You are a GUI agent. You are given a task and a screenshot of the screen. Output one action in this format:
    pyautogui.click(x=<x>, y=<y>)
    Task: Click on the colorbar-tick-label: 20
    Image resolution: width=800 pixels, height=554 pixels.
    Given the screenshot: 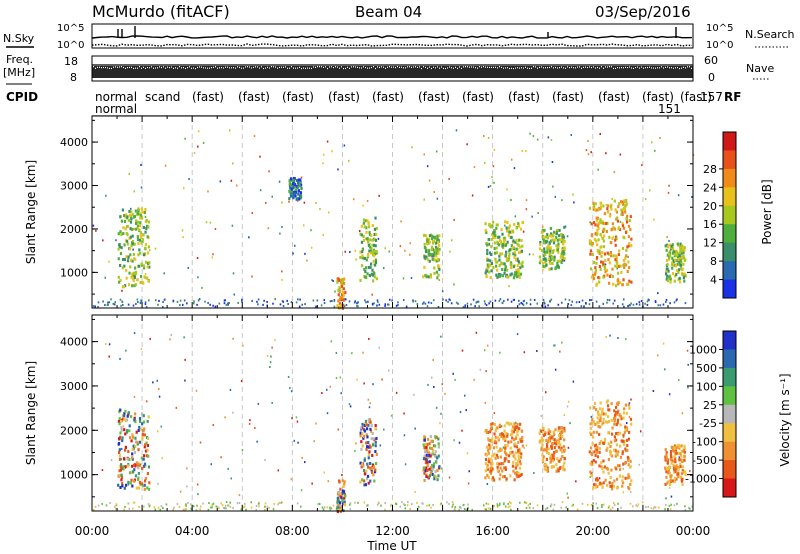 What is the action you would take?
    pyautogui.click(x=710, y=206)
    